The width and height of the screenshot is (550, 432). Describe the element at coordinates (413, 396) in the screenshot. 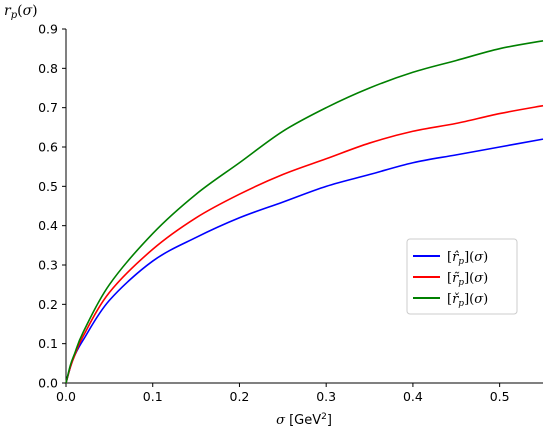

I see `x-tick-label: 0.4` at that location.